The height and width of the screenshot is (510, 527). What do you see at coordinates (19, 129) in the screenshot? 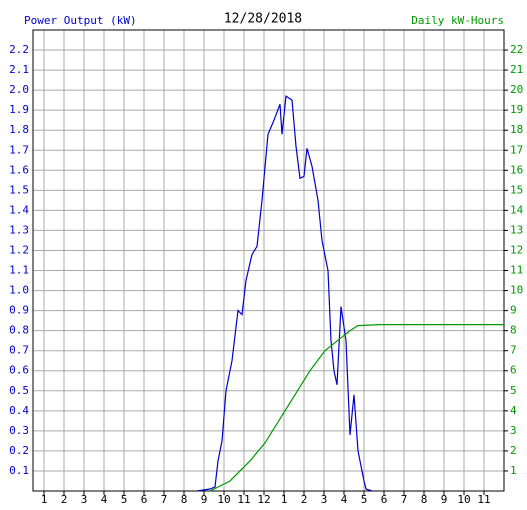
I see `y-tick-label: 1.8` at bounding box center [19, 129].